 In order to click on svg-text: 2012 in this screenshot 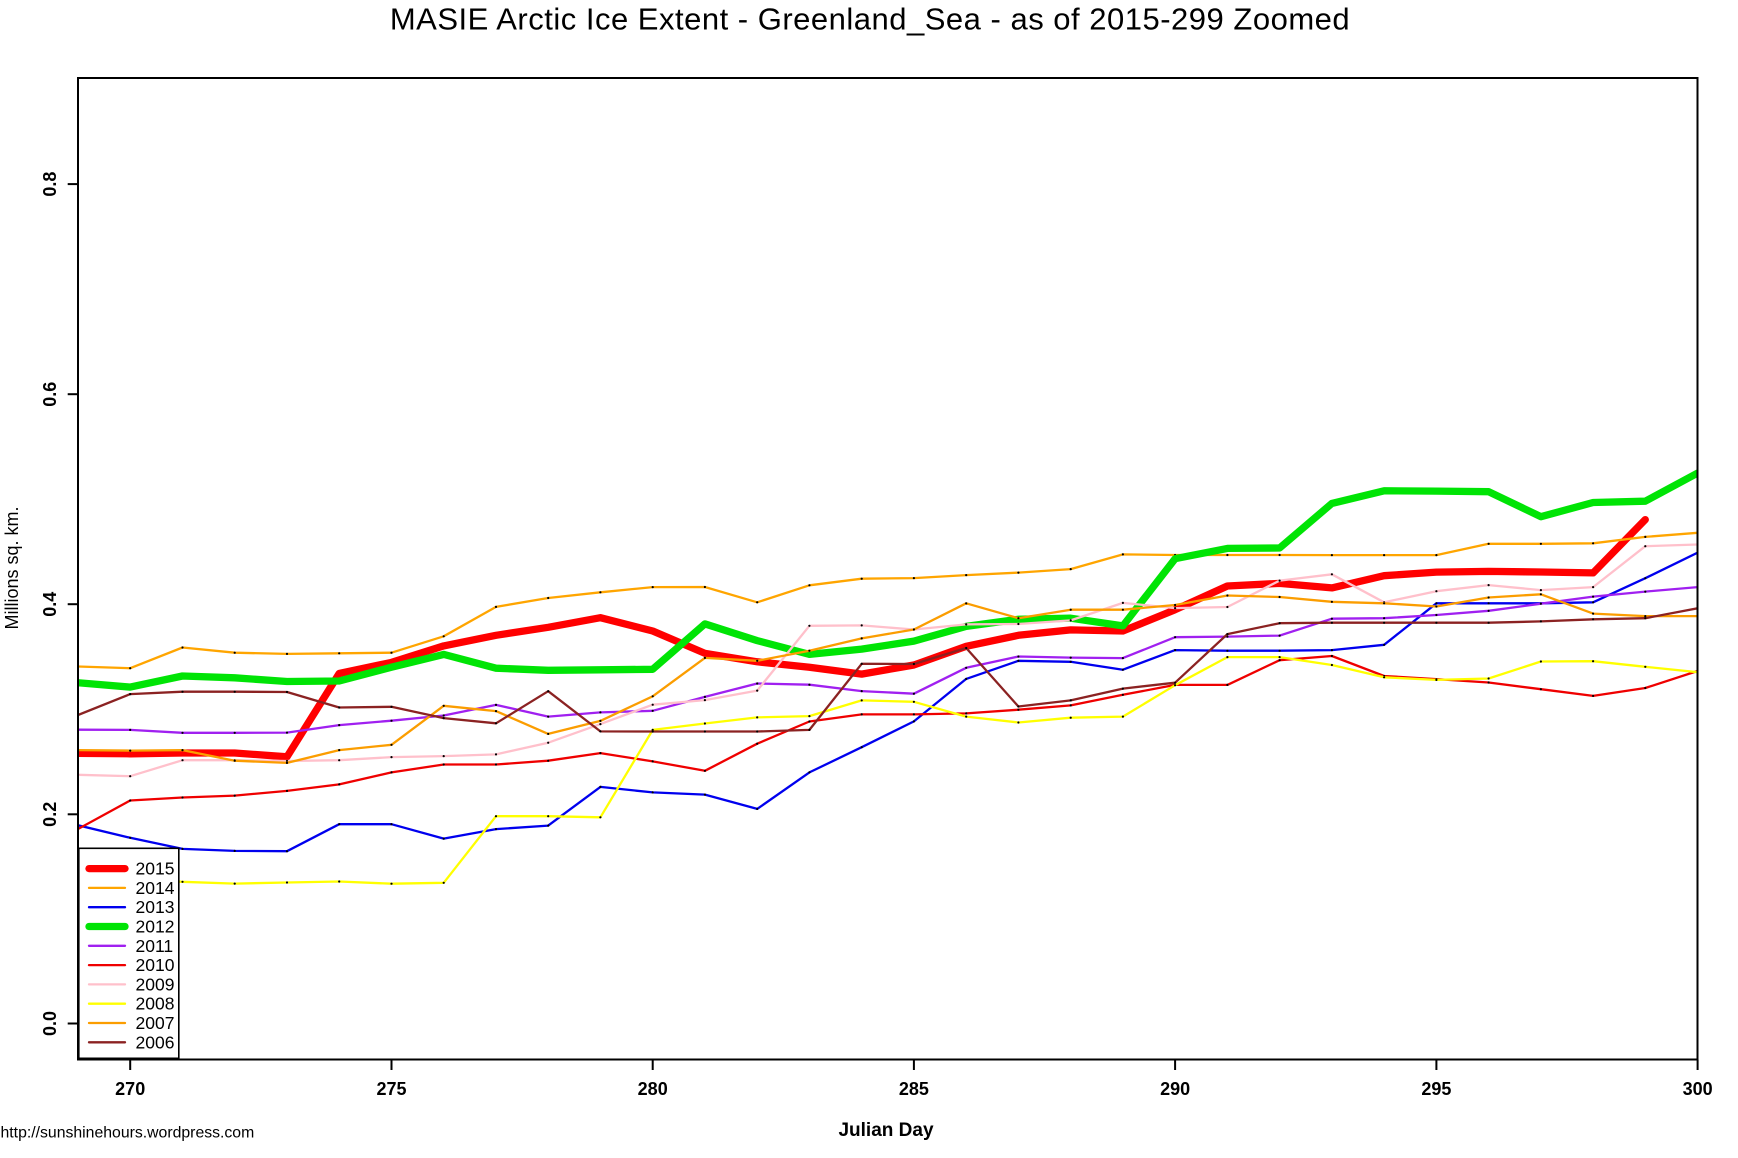, I will do `click(155, 927)`.